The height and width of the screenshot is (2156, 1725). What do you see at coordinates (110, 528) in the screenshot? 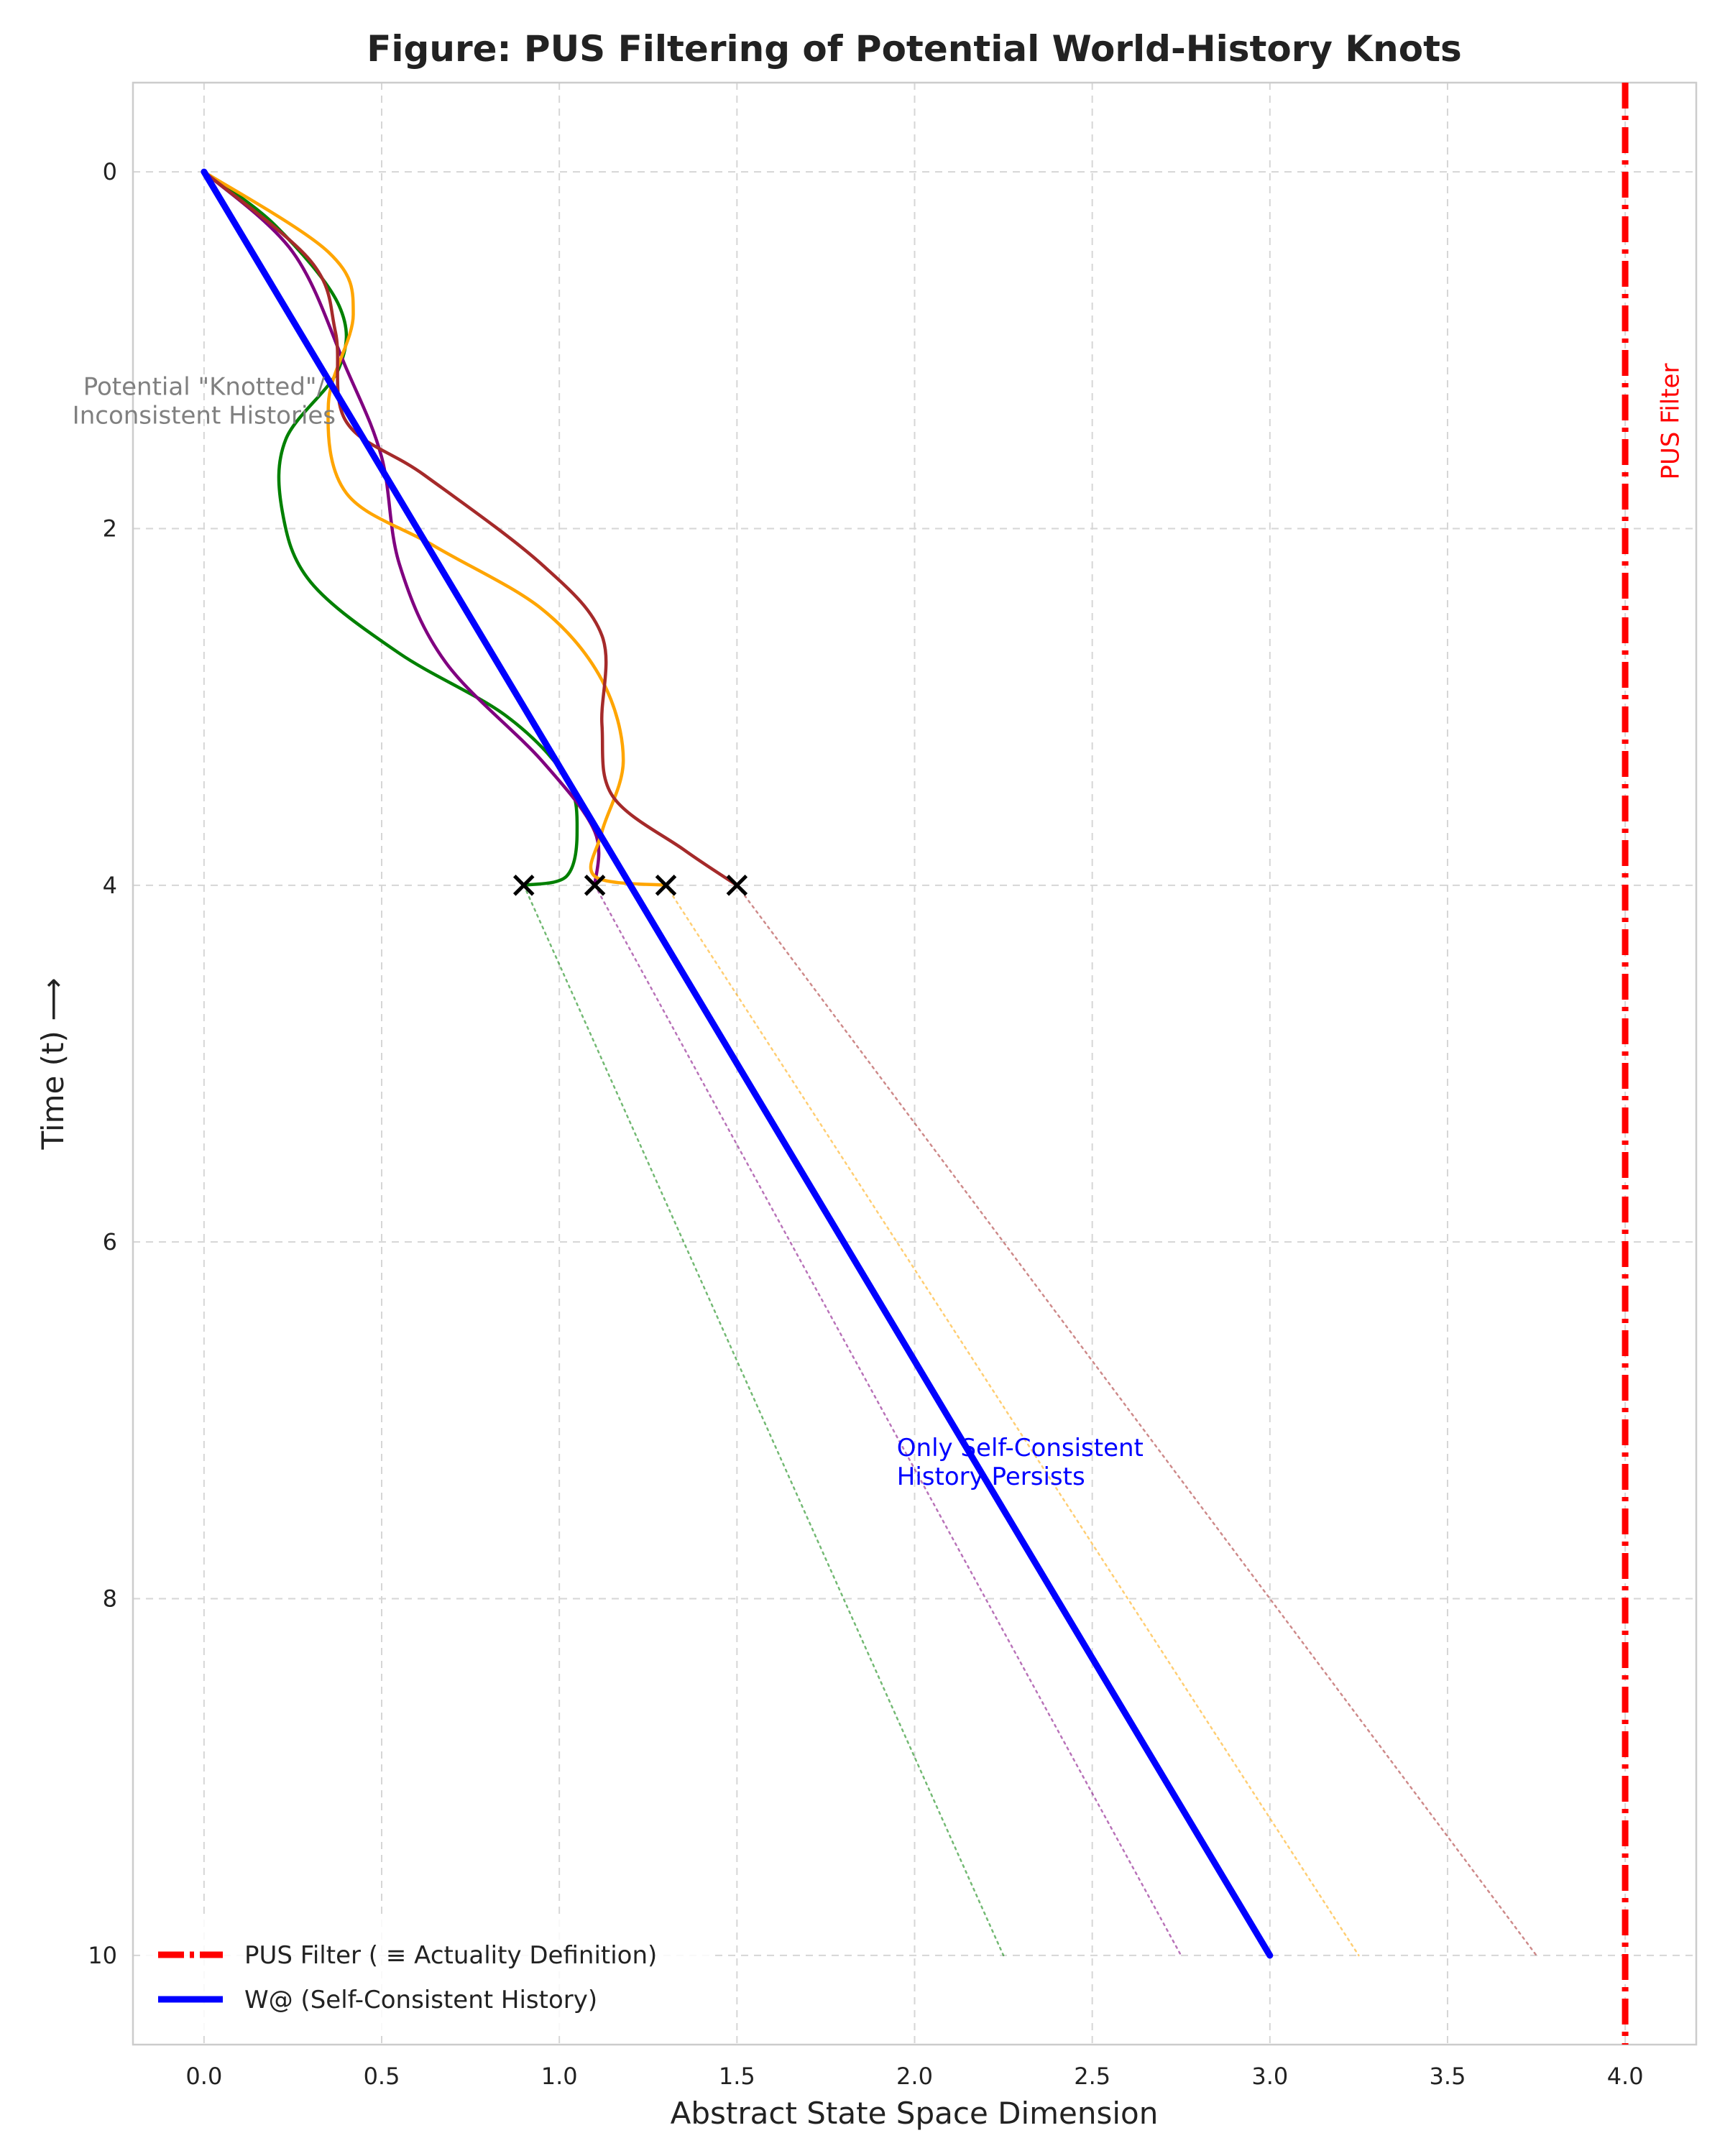
I see `y-tick-label: 2` at bounding box center [110, 528].